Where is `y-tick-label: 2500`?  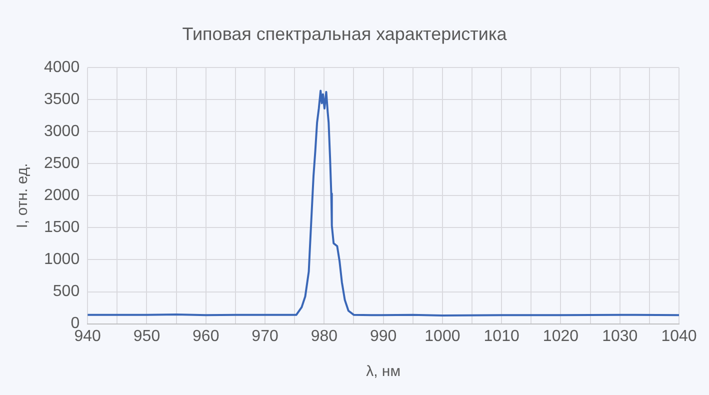
y-tick-label: 2500 is located at coordinates (62, 163).